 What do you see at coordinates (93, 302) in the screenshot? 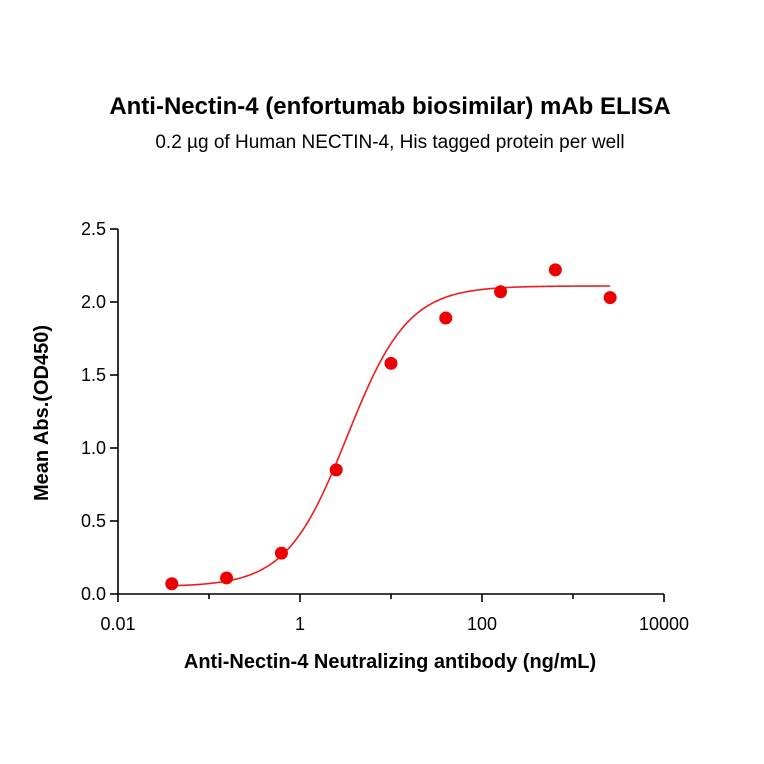
I see `y-tick-label: 2.0` at bounding box center [93, 302].